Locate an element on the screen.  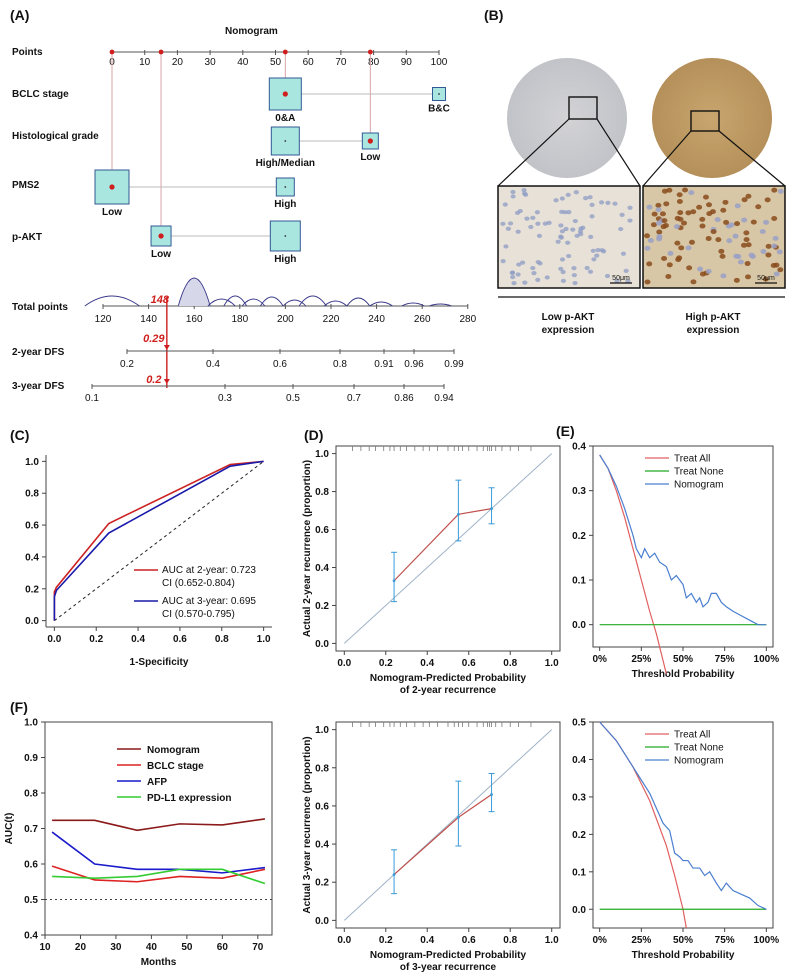
series-line-calibration is located at coordinates (442, 834).